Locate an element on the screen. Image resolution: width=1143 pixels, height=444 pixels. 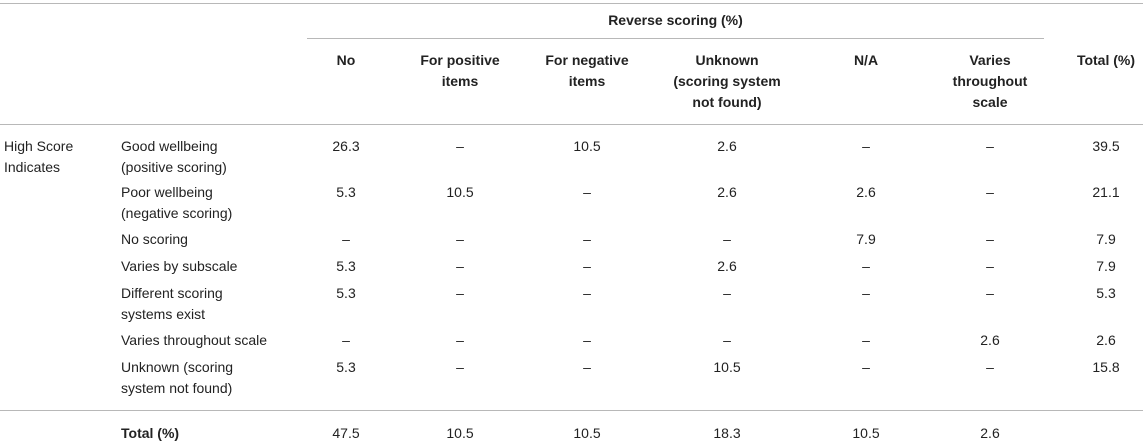
table-cell: 39.5 is located at coordinates (1106, 146).